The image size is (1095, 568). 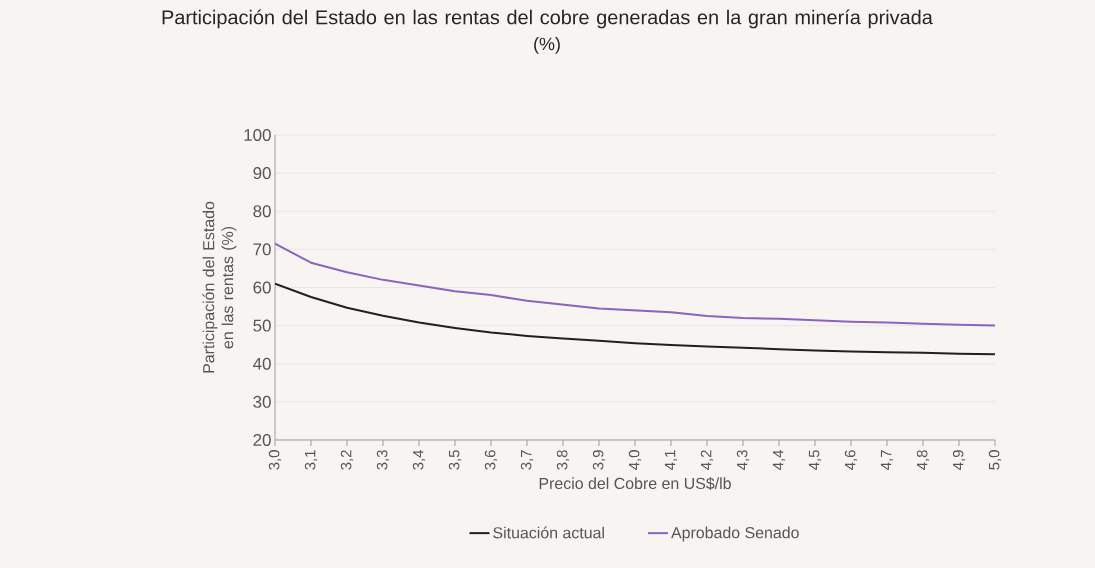 What do you see at coordinates (635, 460) in the screenshot?
I see `x-tick-label: 4,0` at bounding box center [635, 460].